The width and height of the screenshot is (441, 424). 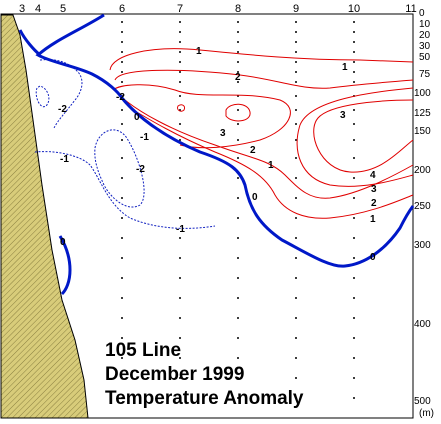 What do you see at coordinates (425, 46) in the screenshot?
I see `depth-label: 30` at bounding box center [425, 46].